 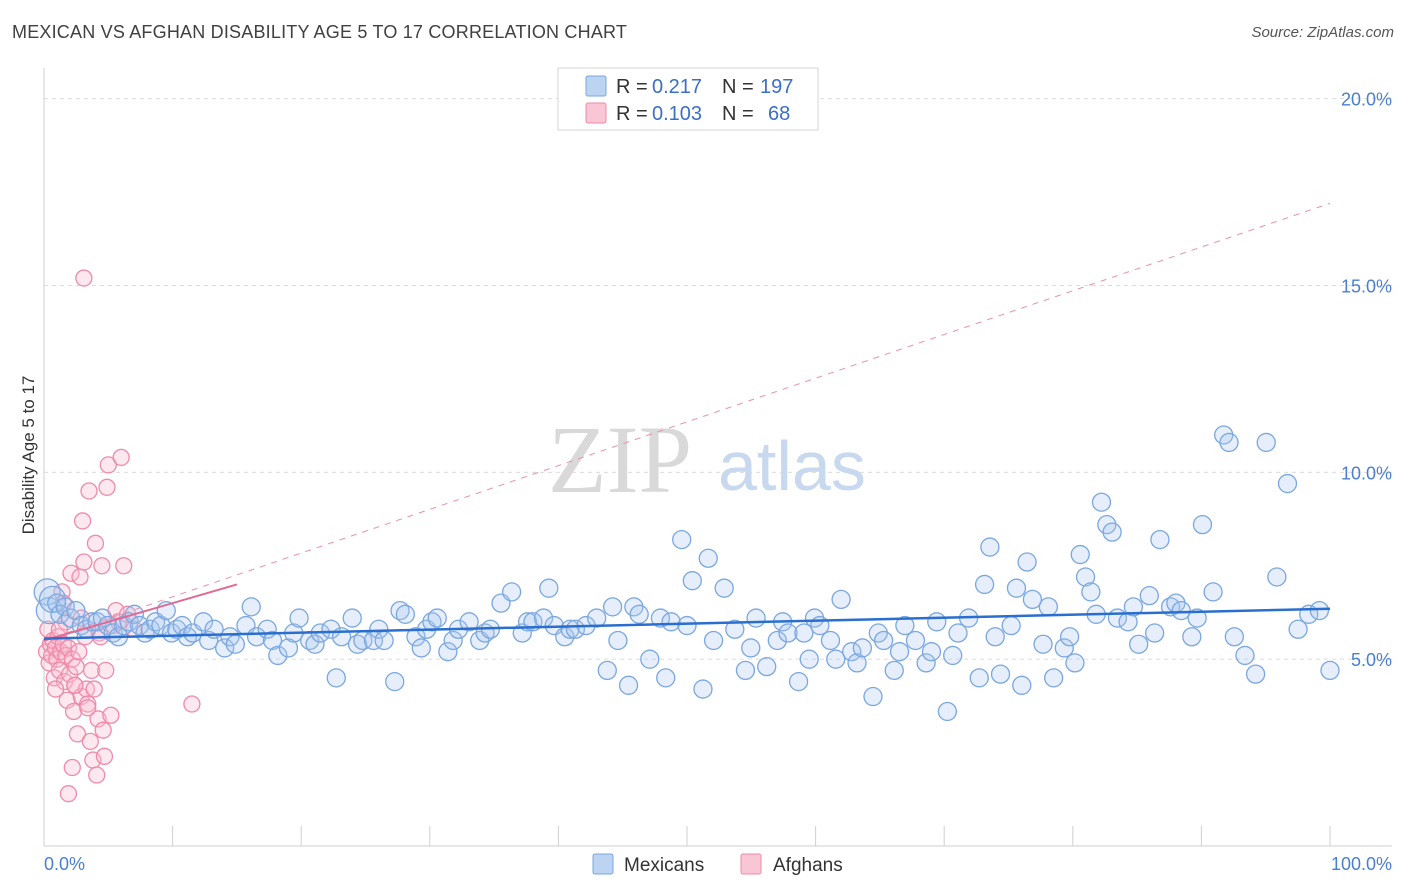 What do you see at coordinates (1361, 864) in the screenshot?
I see `x-tick-label-max: 100.0%` at bounding box center [1361, 864].